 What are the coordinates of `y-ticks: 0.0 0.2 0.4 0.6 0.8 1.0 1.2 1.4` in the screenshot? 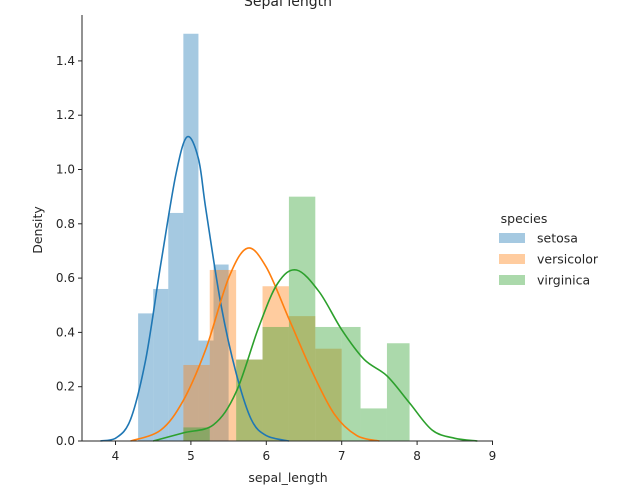 It's located at (69, 251).